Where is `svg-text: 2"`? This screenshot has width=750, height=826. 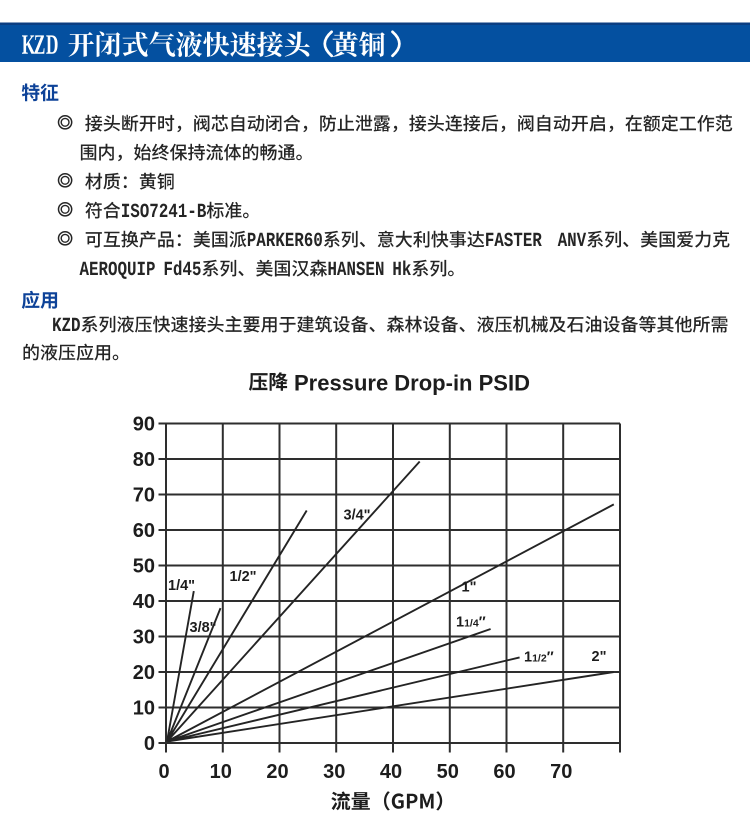 svg-text: 2" is located at coordinates (599, 657).